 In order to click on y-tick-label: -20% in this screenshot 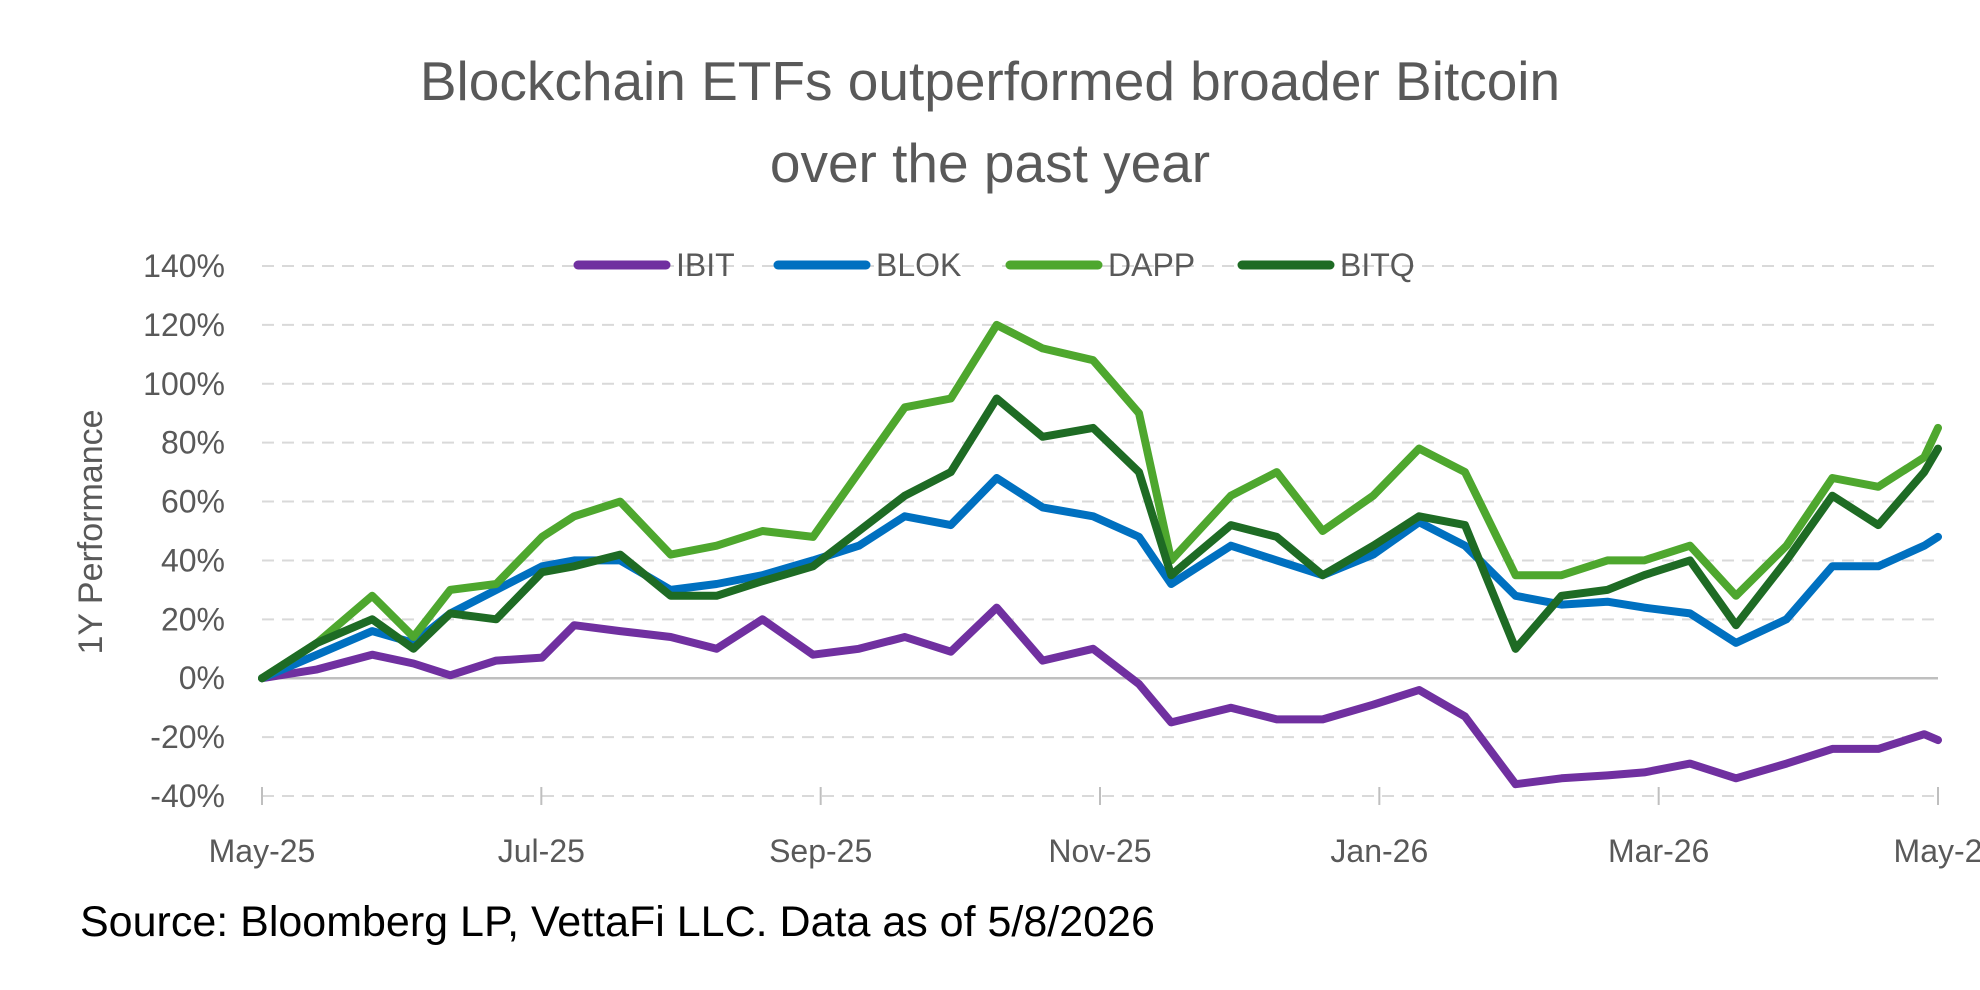, I will do `click(187, 737)`.